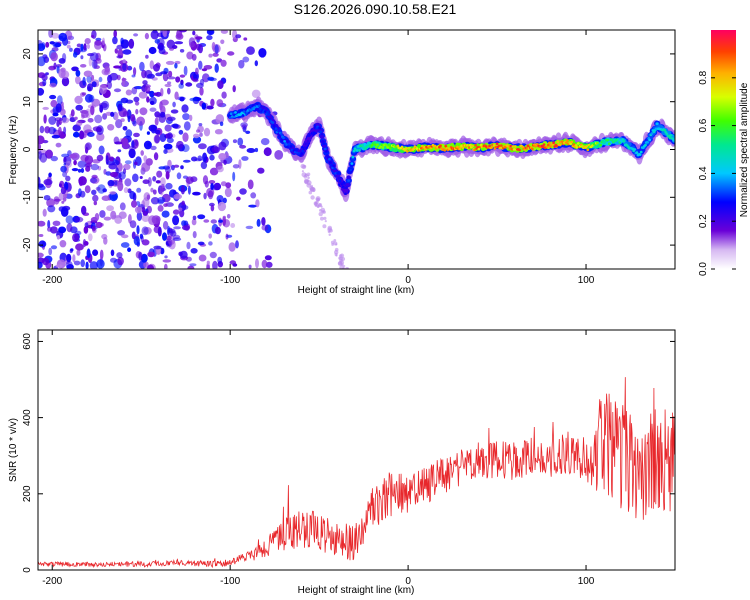  I want to click on spectrogram-y-axis-label: Frequency (Hz), so click(13, 150).